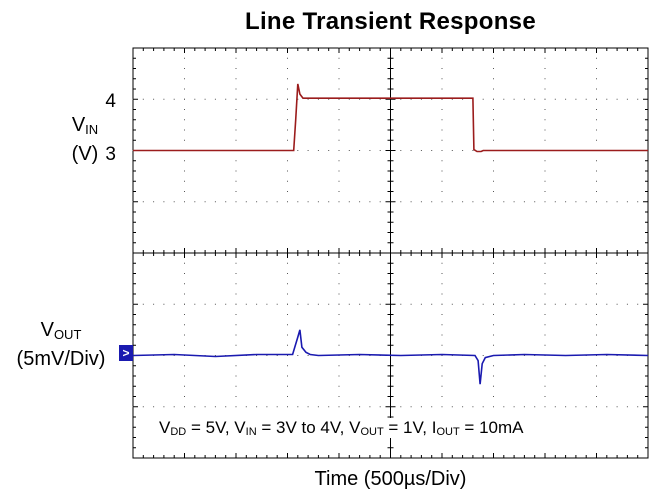 The width and height of the screenshot is (665, 500). What do you see at coordinates (92, 129) in the screenshot?
I see `vin-label-sub: IN` at bounding box center [92, 129].